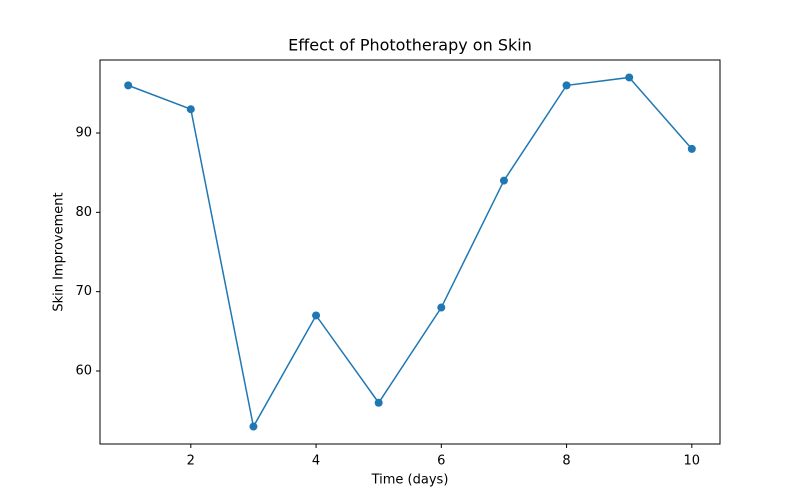  I want to click on y-axis-label: Skin Improvement, so click(59, 251).